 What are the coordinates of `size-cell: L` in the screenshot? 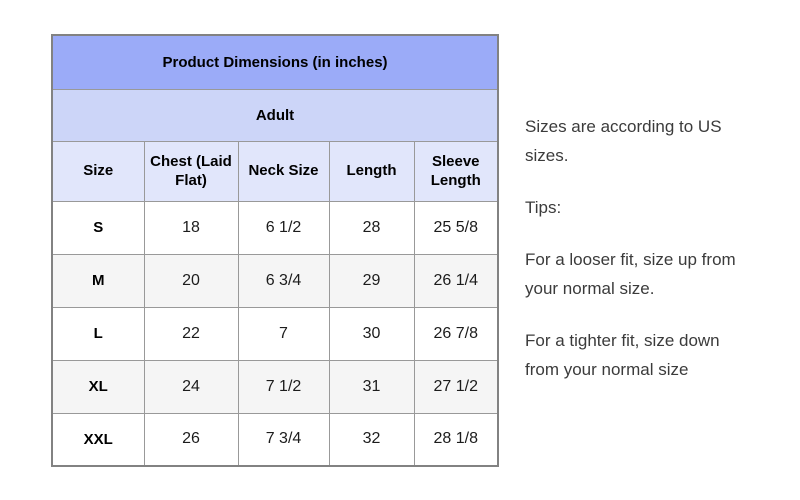 It's located at (98, 333).